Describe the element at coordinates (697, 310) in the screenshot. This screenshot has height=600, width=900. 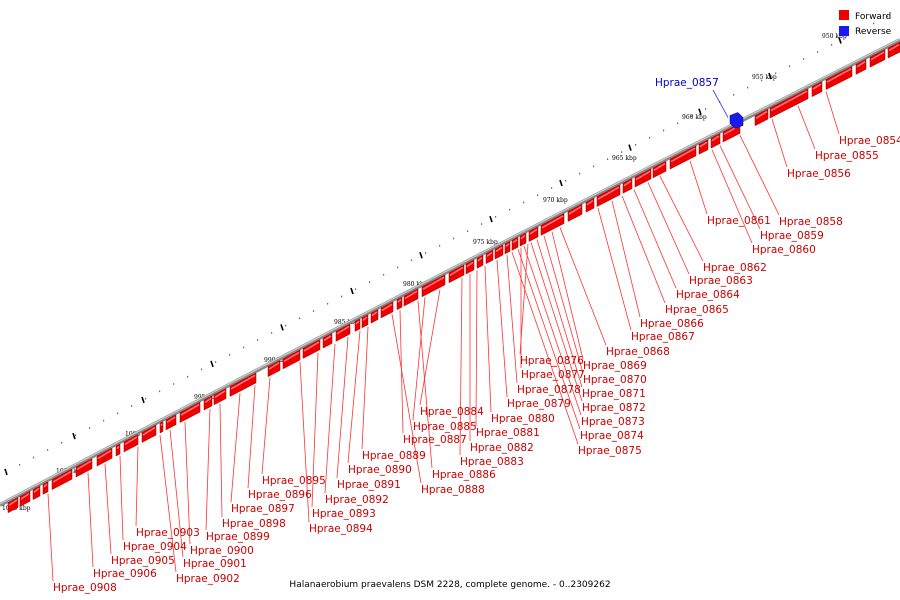
I see `gene-label: Hprae_0865` at that location.